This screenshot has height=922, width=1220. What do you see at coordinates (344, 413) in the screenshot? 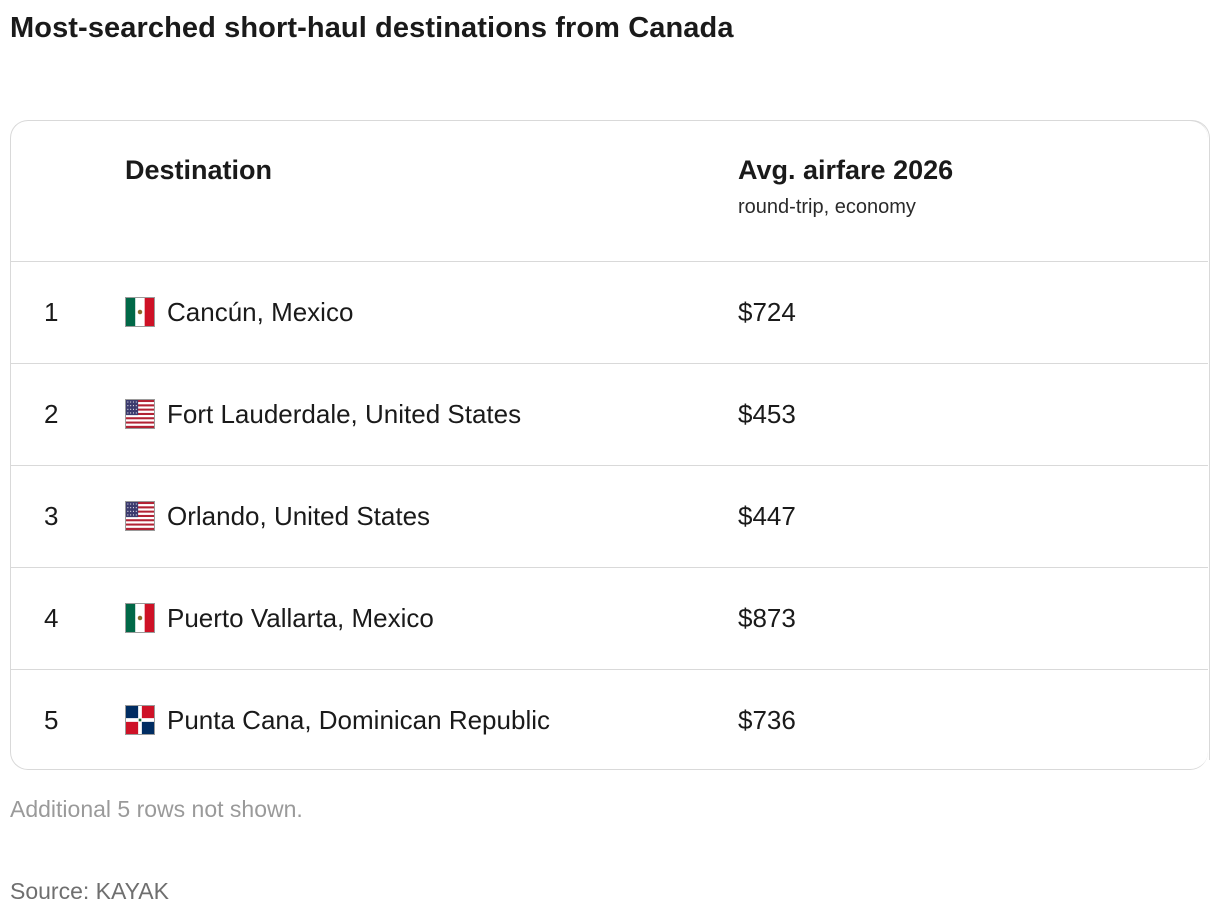
I see `destination-name: Fort Lauderdale, United States` at bounding box center [344, 413].